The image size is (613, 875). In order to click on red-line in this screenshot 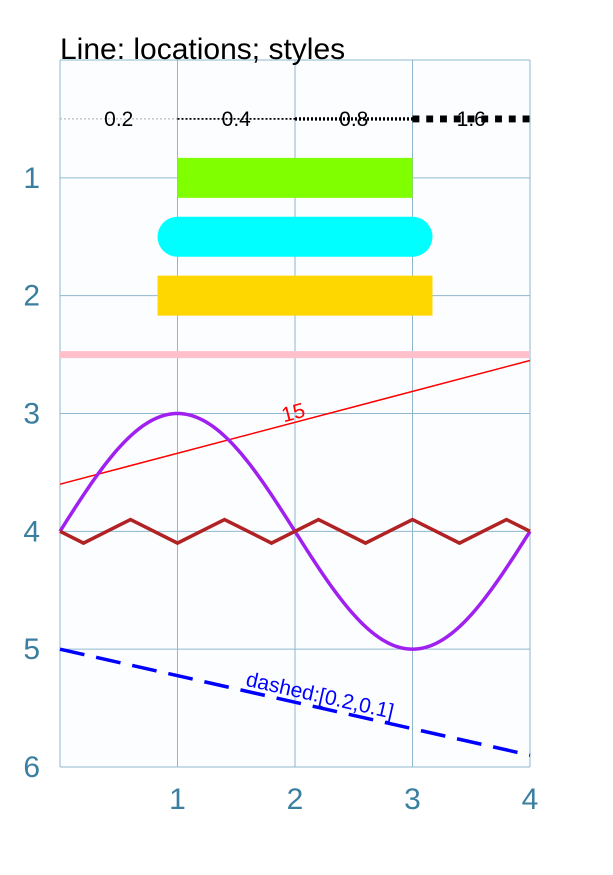, I will do `click(295, 422)`.